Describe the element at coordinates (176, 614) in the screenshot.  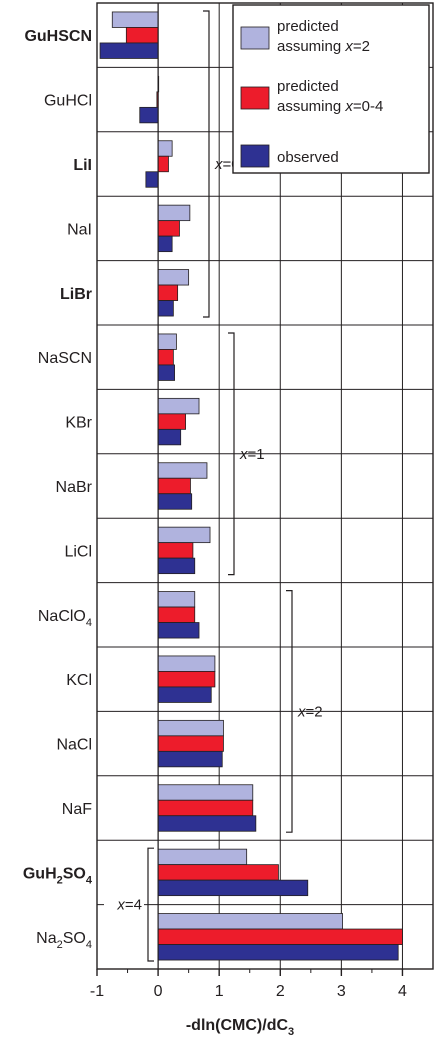
I see `bar-naclo4-s1` at that location.